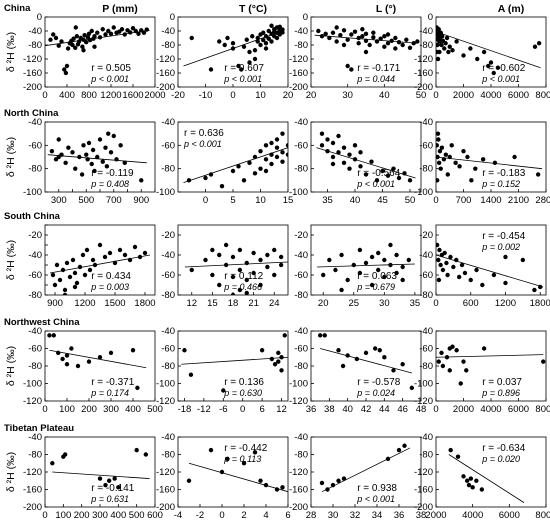 This screenshot has width=550, height=531. I want to click on r-value: r = 0.434, so click(111, 276).